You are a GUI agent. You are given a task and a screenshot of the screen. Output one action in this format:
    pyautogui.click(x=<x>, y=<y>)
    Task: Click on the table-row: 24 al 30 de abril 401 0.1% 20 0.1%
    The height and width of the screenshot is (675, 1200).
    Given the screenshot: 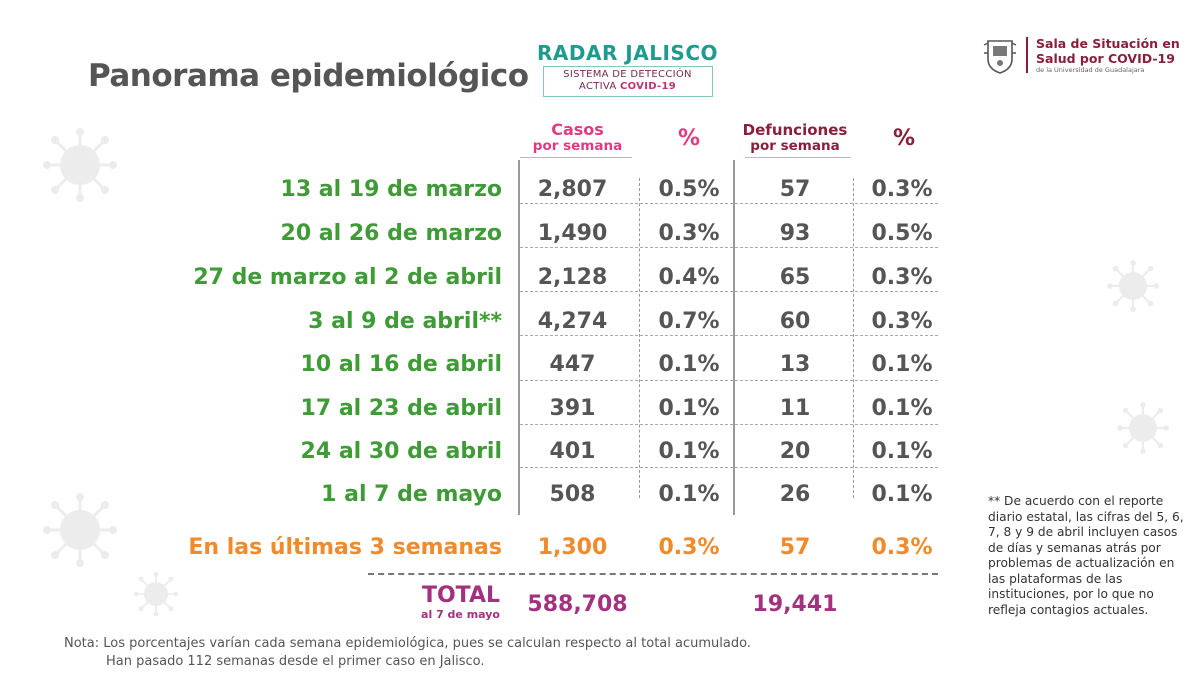 What is the action you would take?
    pyautogui.click(x=480, y=455)
    